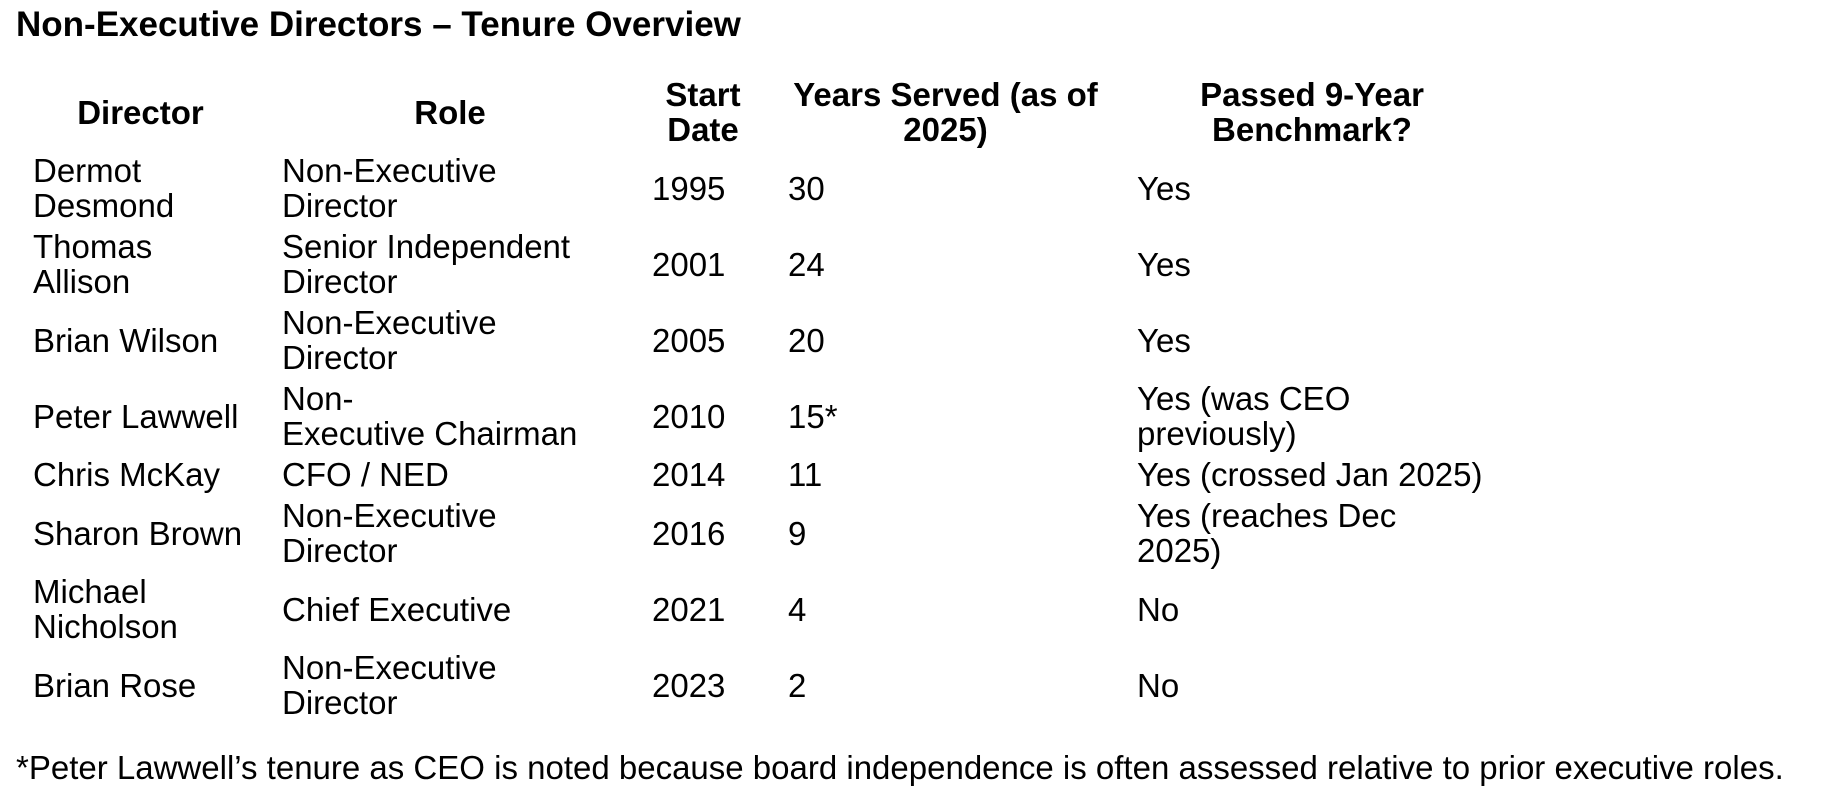 The image size is (1837, 798). Describe the element at coordinates (689, 264) in the screenshot. I see `cell-start-date: 2001` at that location.